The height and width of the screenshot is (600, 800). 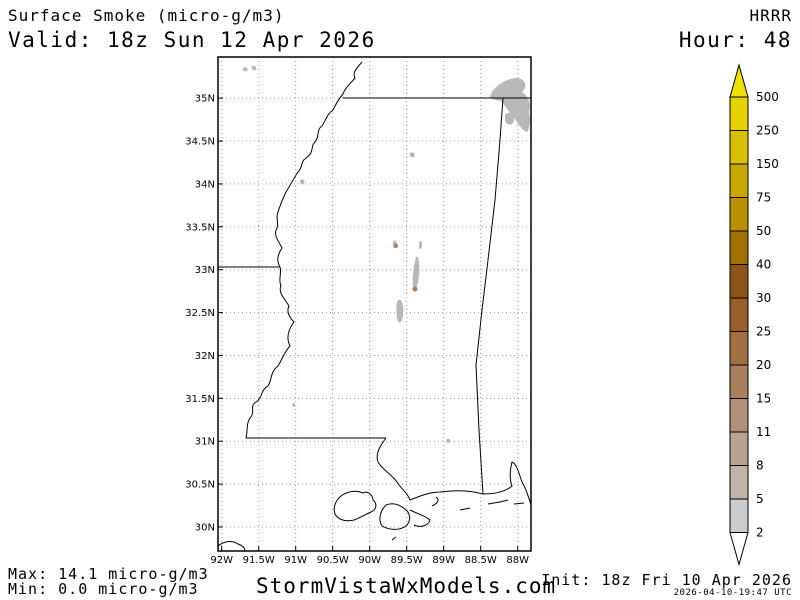 I want to click on lat-tick-label: 32.5N, so click(x=200, y=313).